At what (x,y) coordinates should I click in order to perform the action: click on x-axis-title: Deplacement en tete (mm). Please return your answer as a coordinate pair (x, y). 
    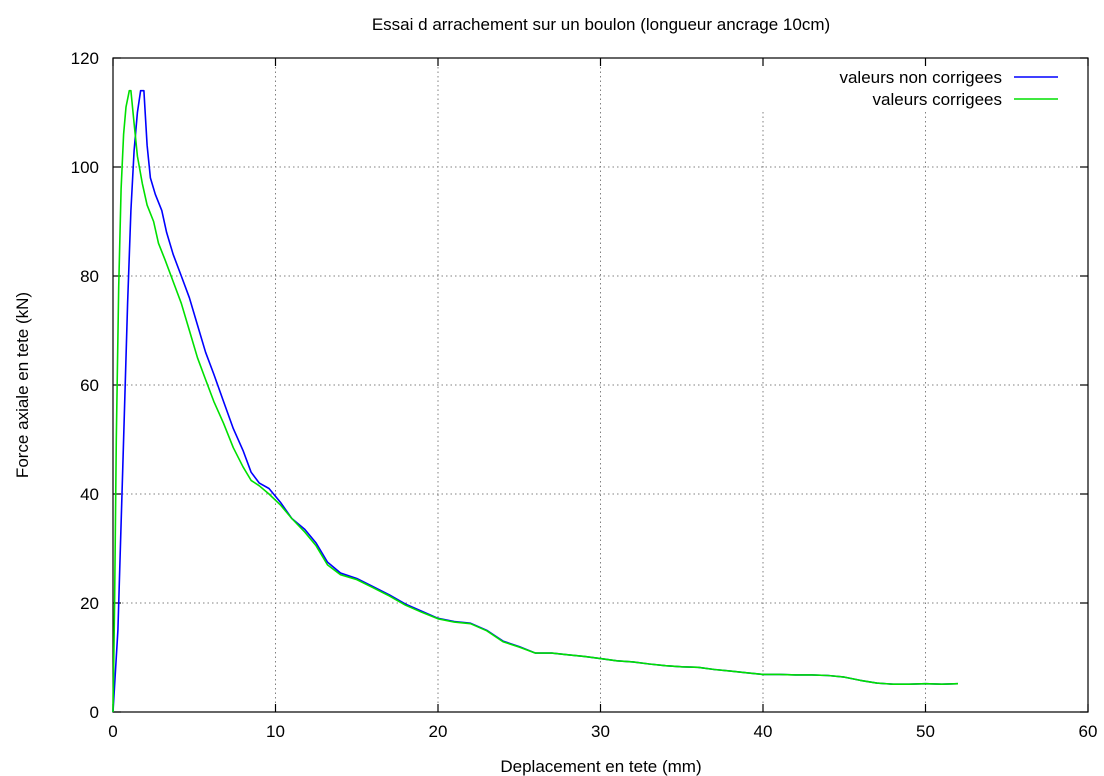
    Looking at the image, I should click on (600, 766).